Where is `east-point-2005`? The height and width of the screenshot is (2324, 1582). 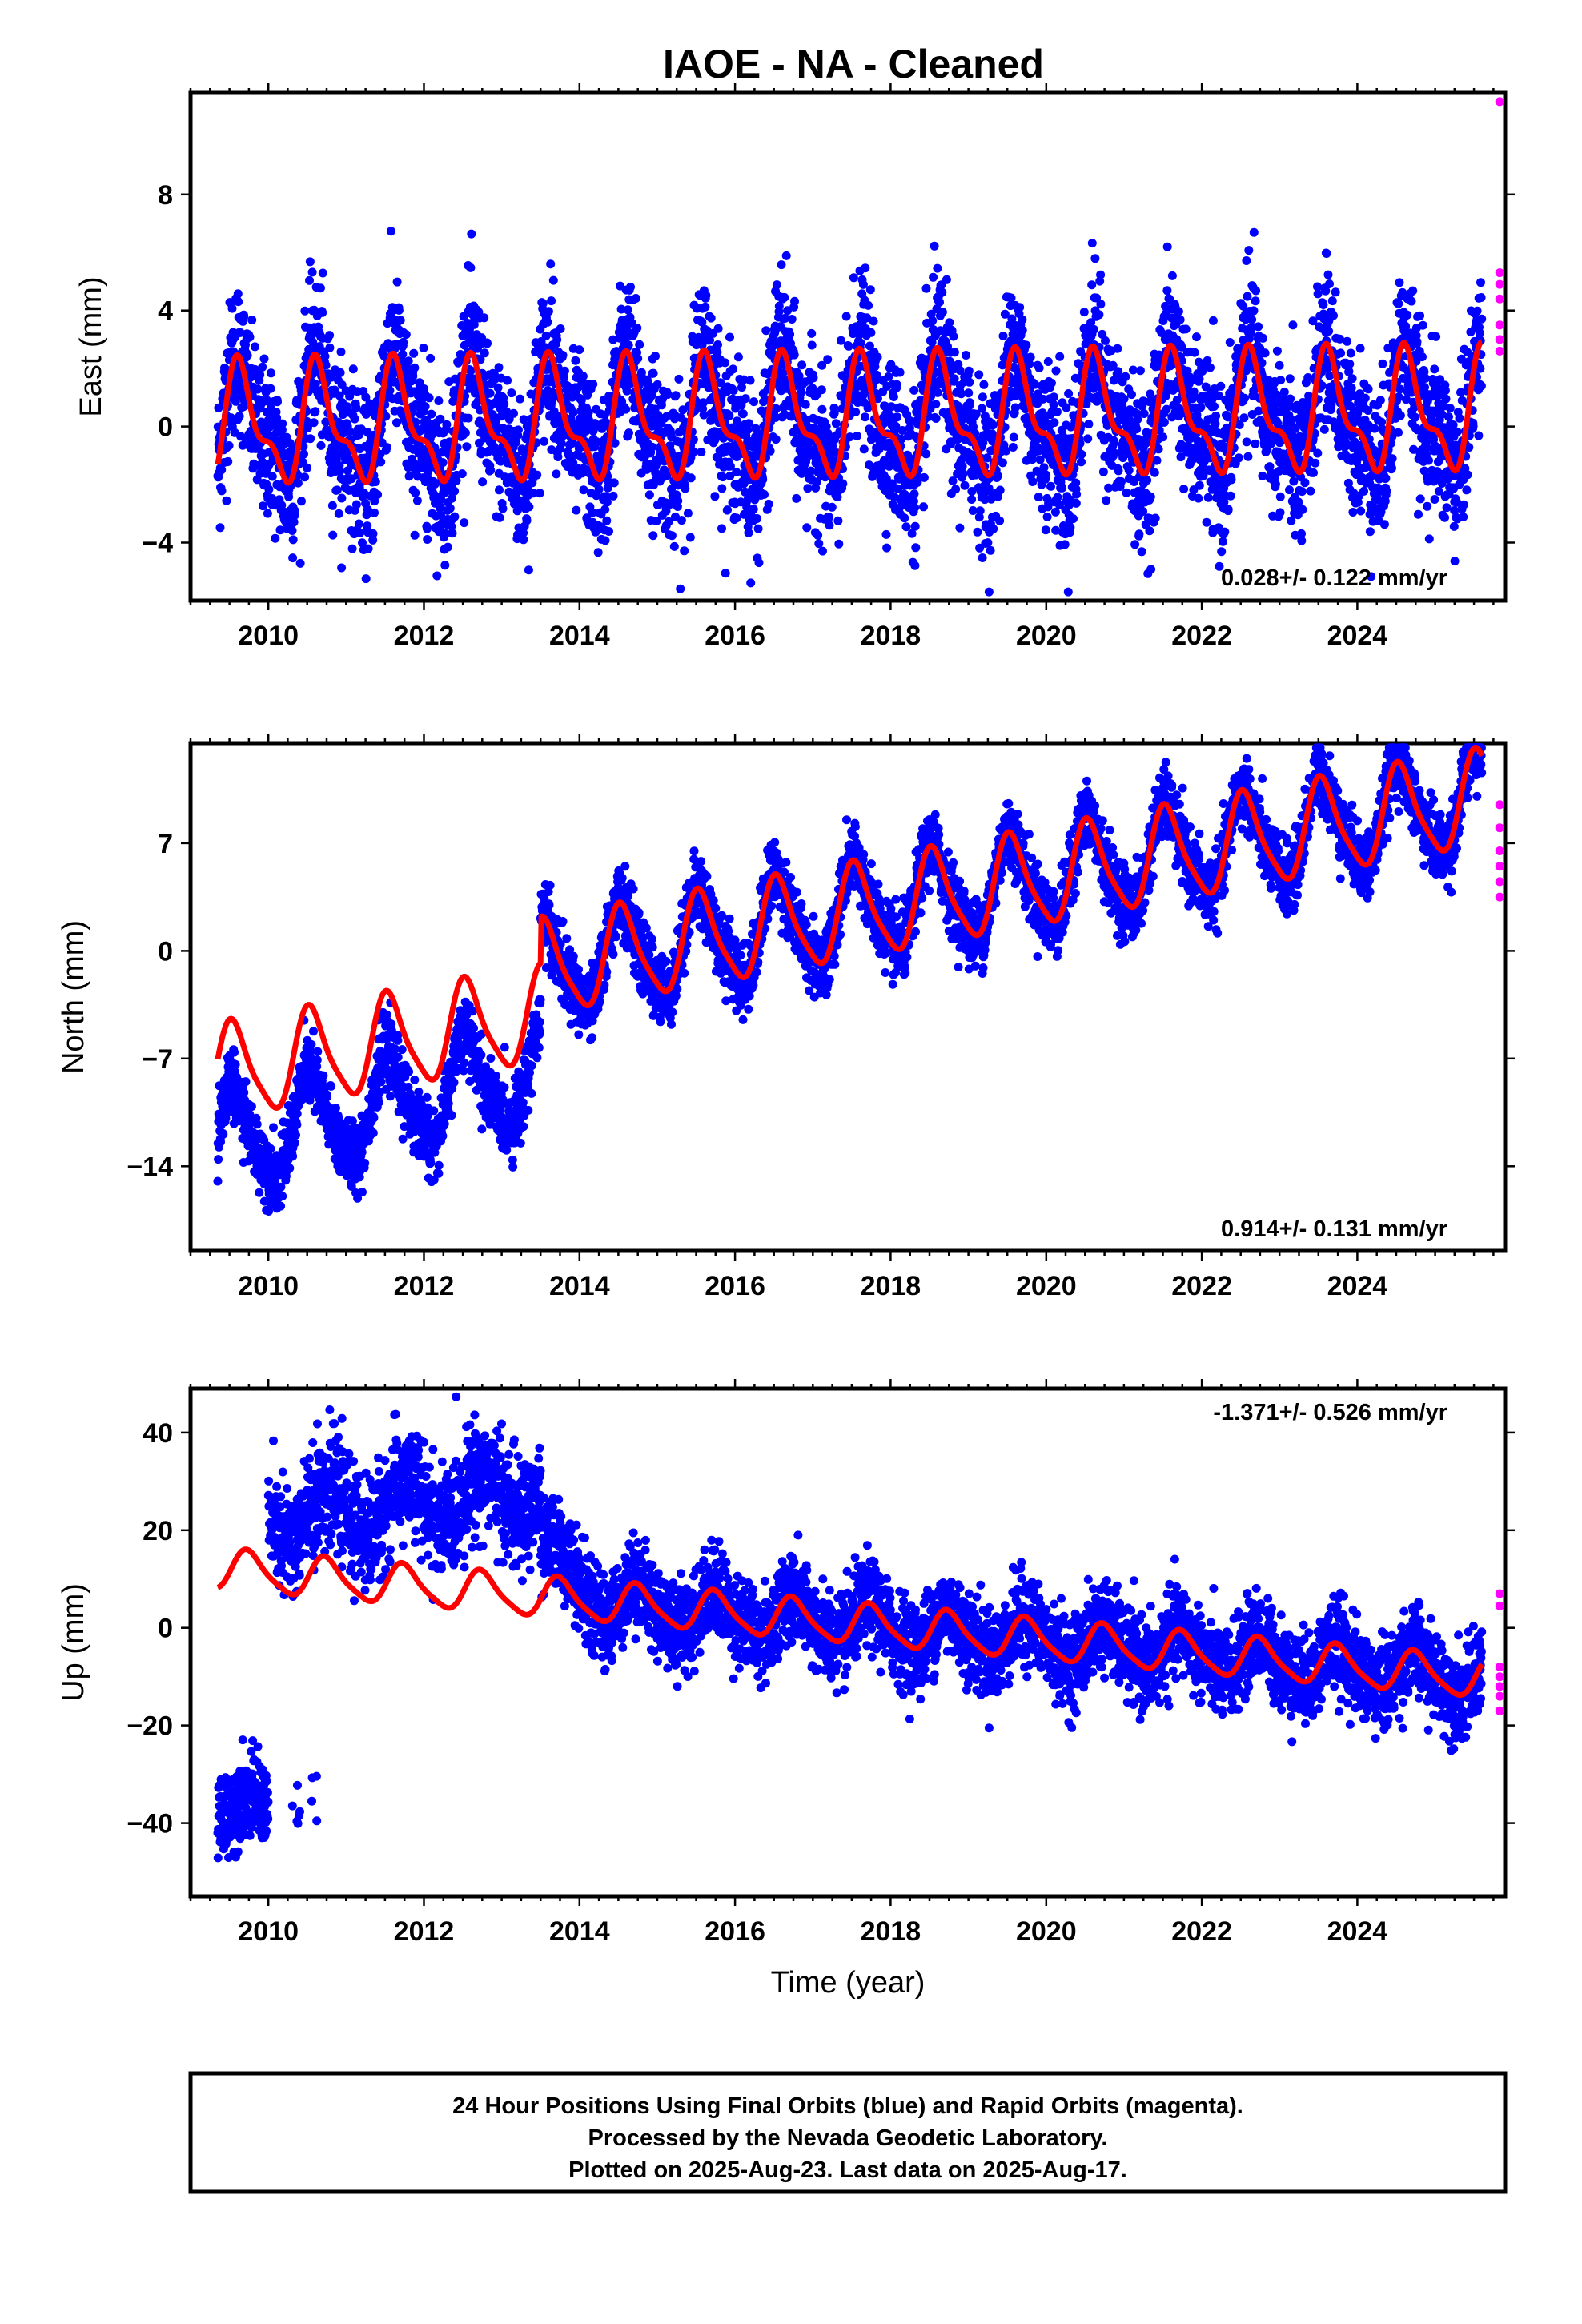
east-point-2005 is located at coordinates (690, 537).